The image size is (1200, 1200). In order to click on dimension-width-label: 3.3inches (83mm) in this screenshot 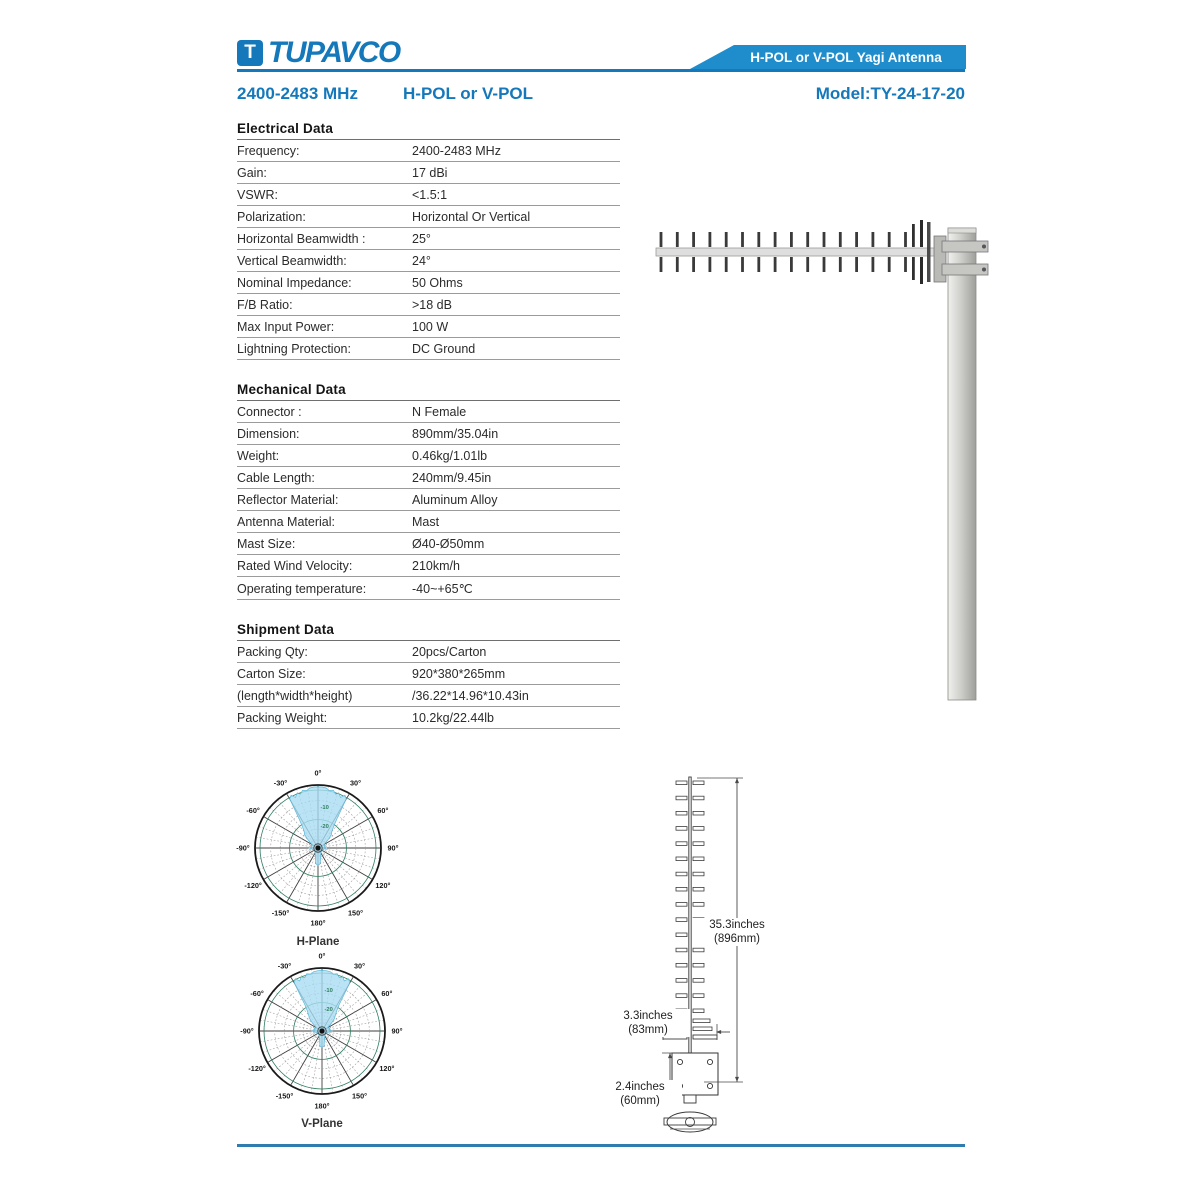, I will do `click(648, 1023)`.